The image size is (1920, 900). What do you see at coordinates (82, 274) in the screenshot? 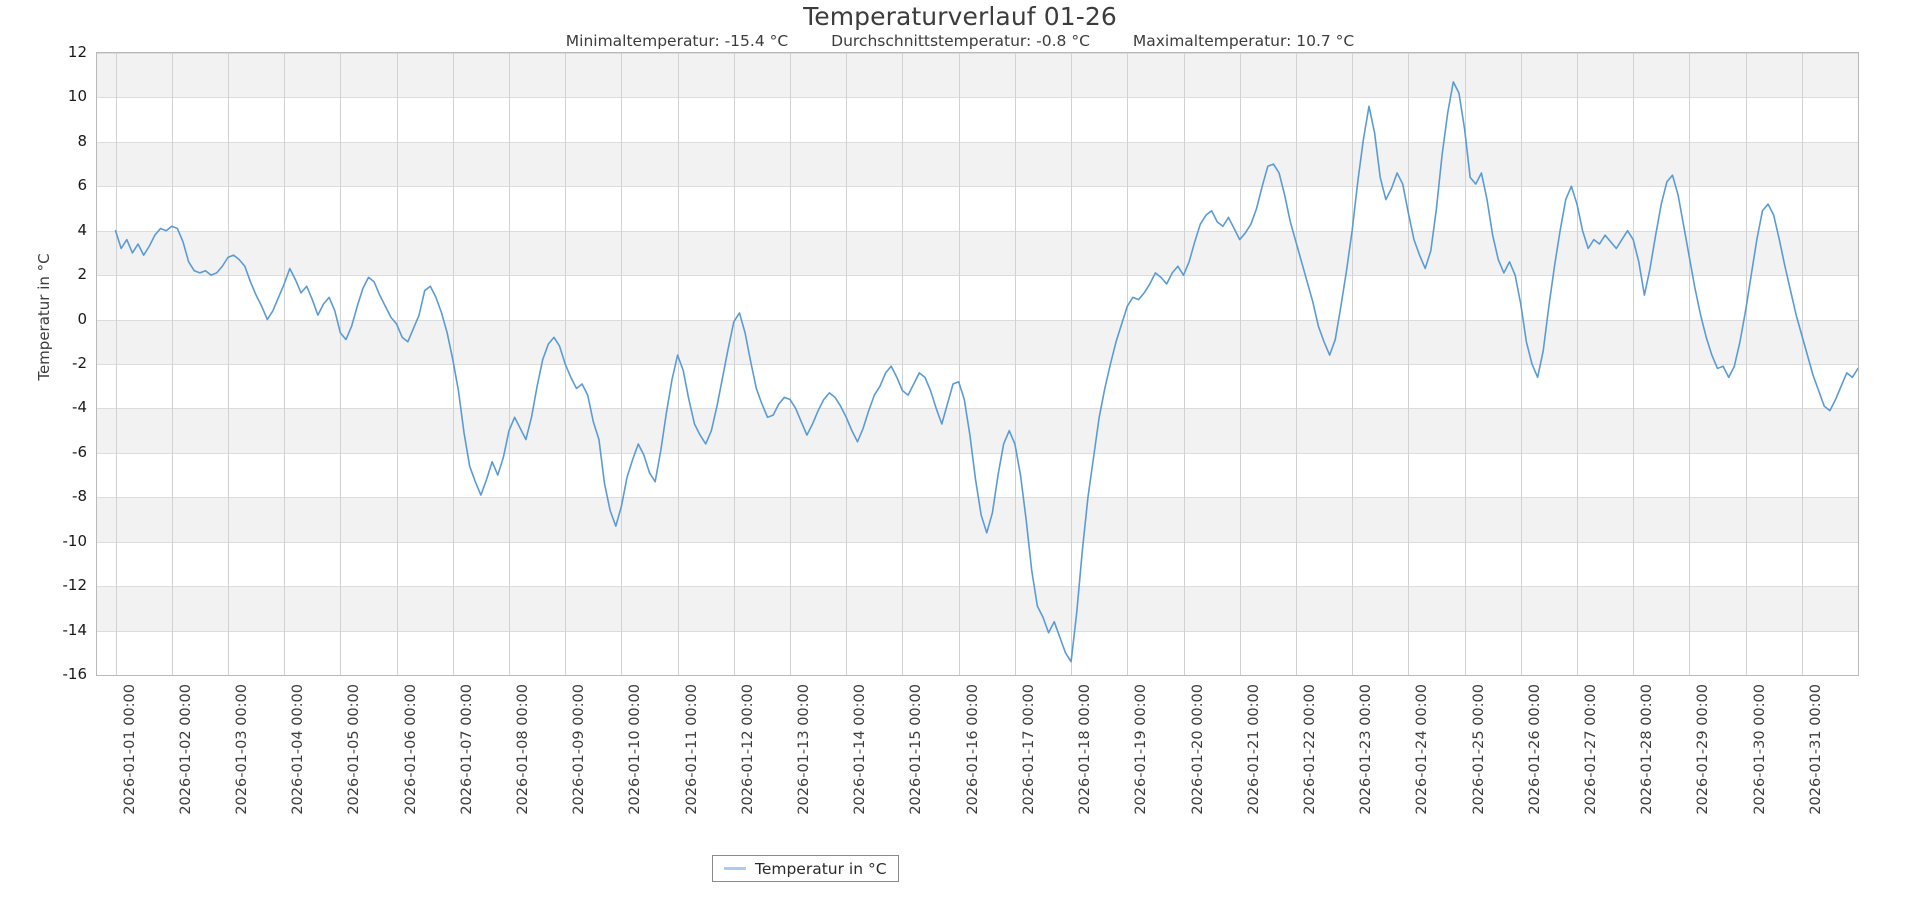
I see `y-axis-tick-label: 2` at bounding box center [82, 274].